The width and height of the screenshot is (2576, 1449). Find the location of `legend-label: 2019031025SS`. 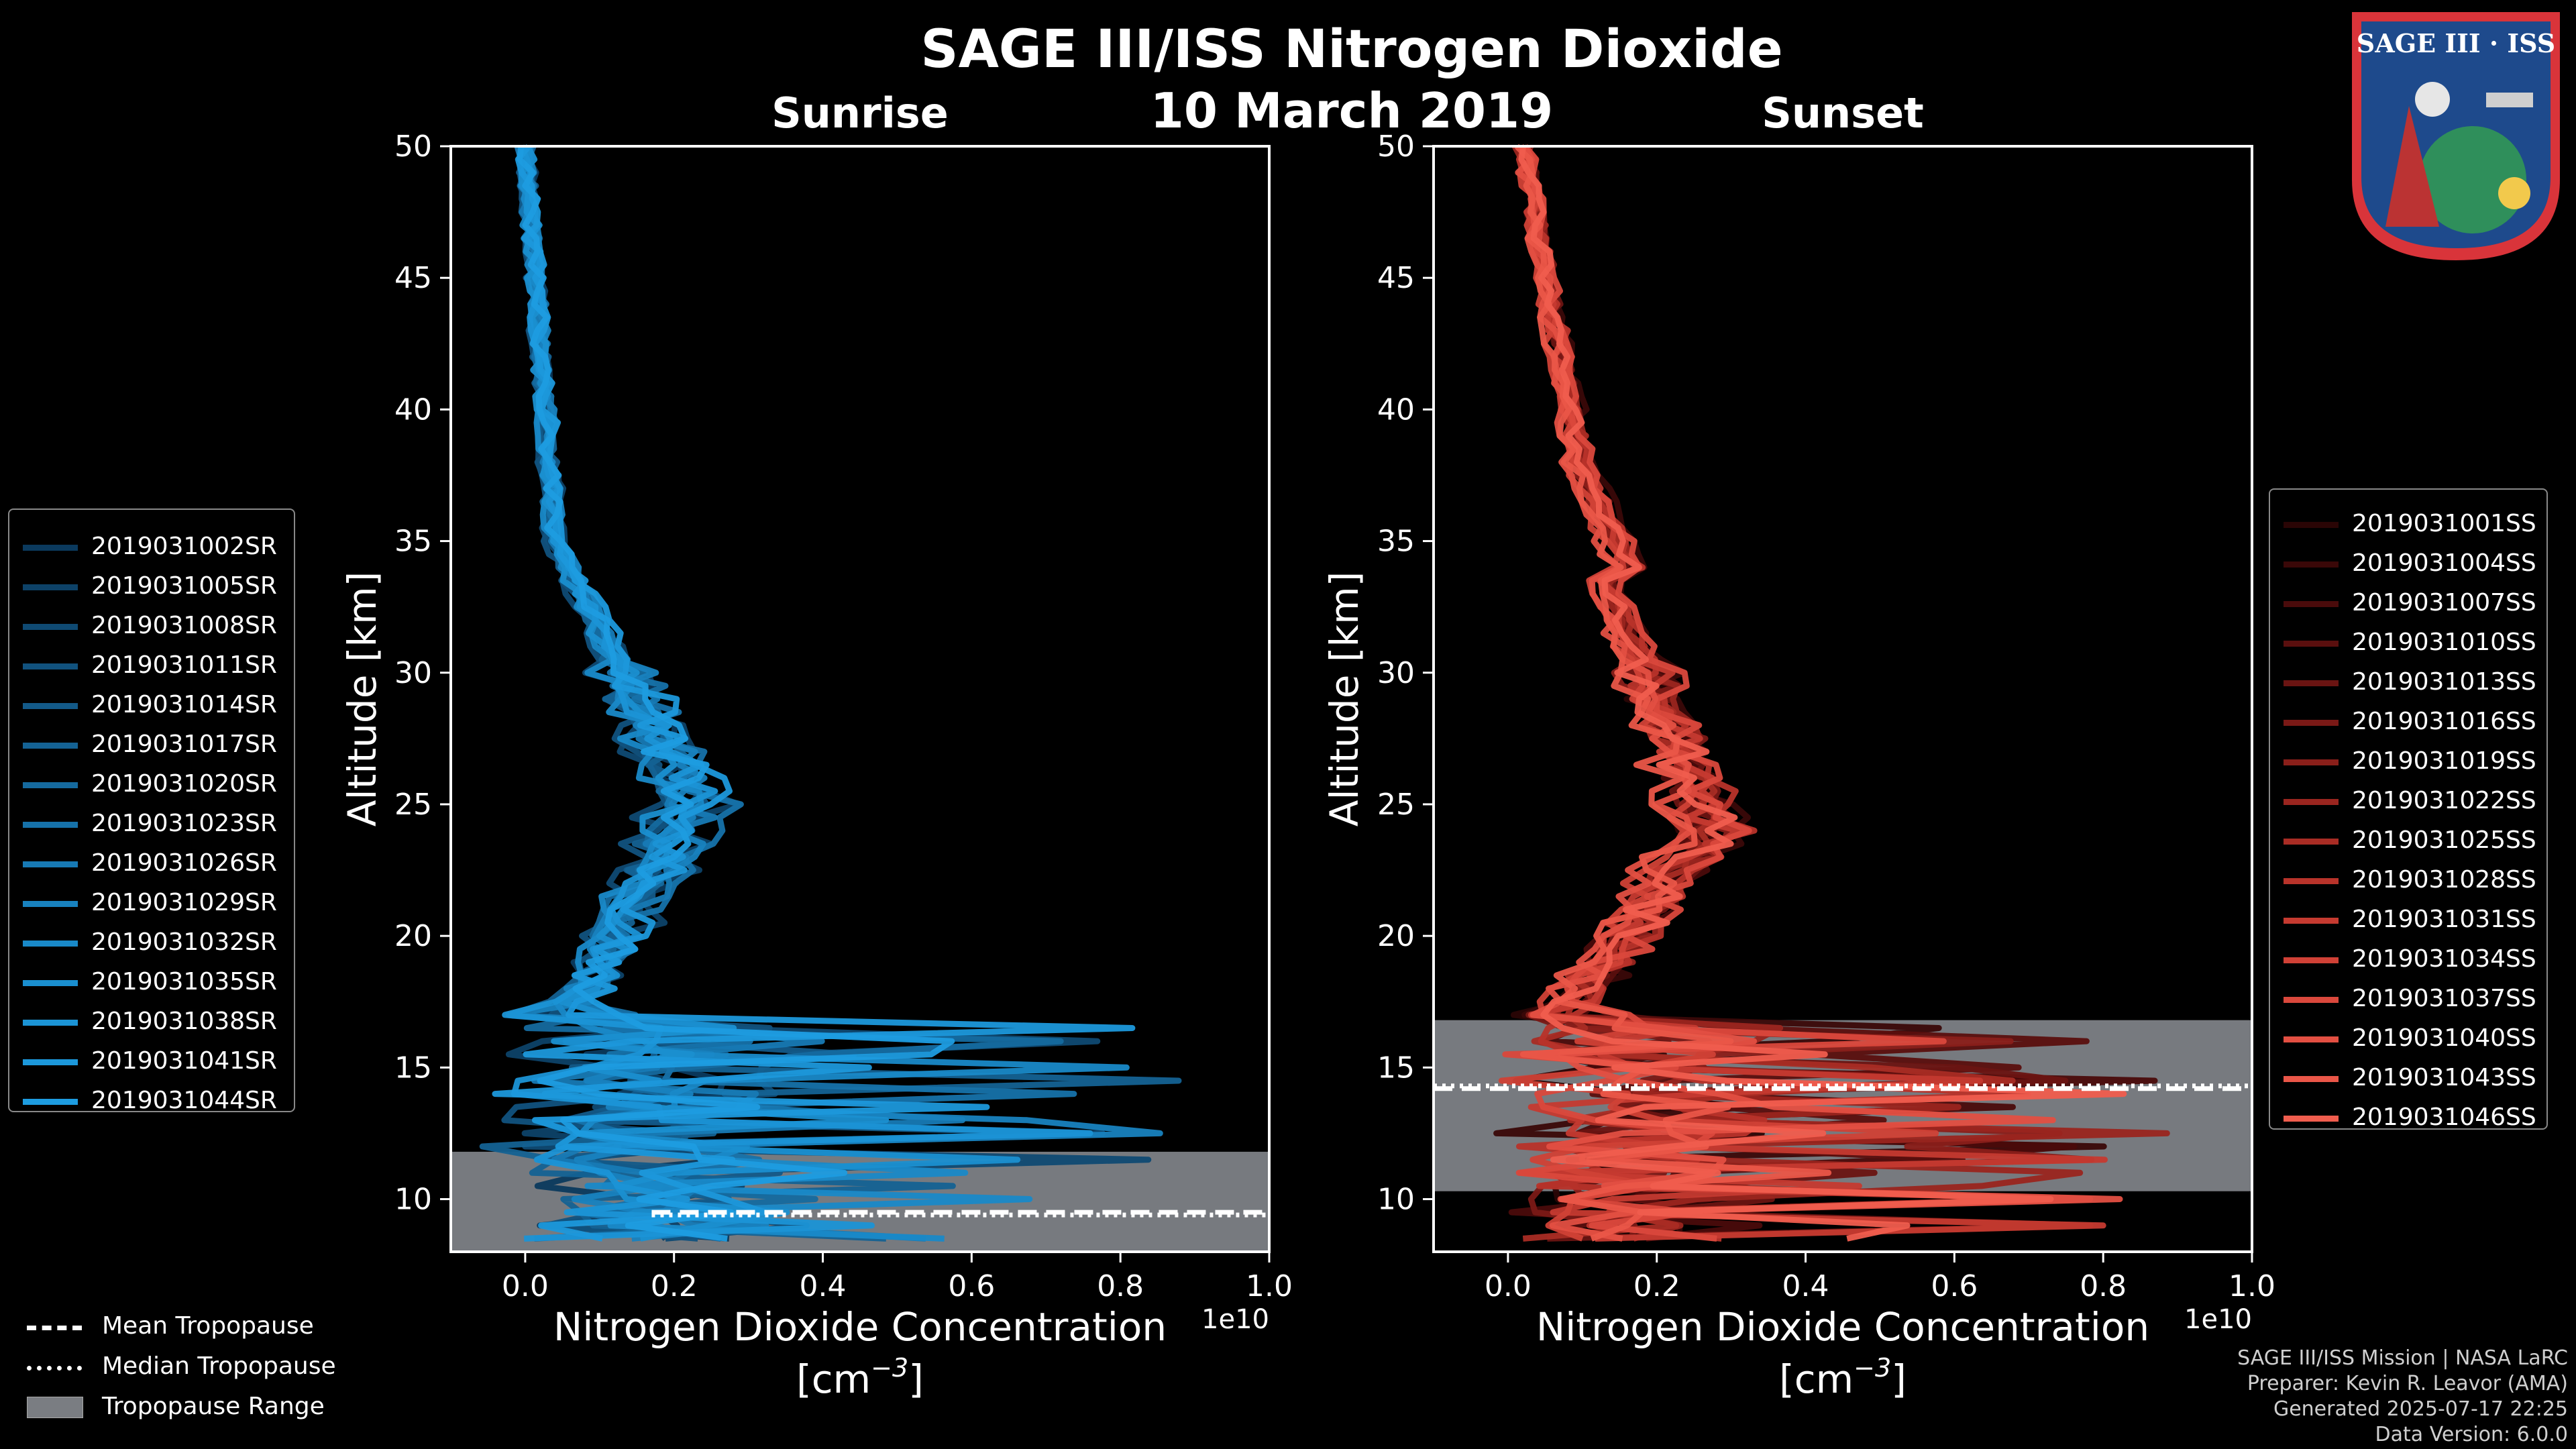

legend-label: 2019031025SS is located at coordinates (2444, 840).